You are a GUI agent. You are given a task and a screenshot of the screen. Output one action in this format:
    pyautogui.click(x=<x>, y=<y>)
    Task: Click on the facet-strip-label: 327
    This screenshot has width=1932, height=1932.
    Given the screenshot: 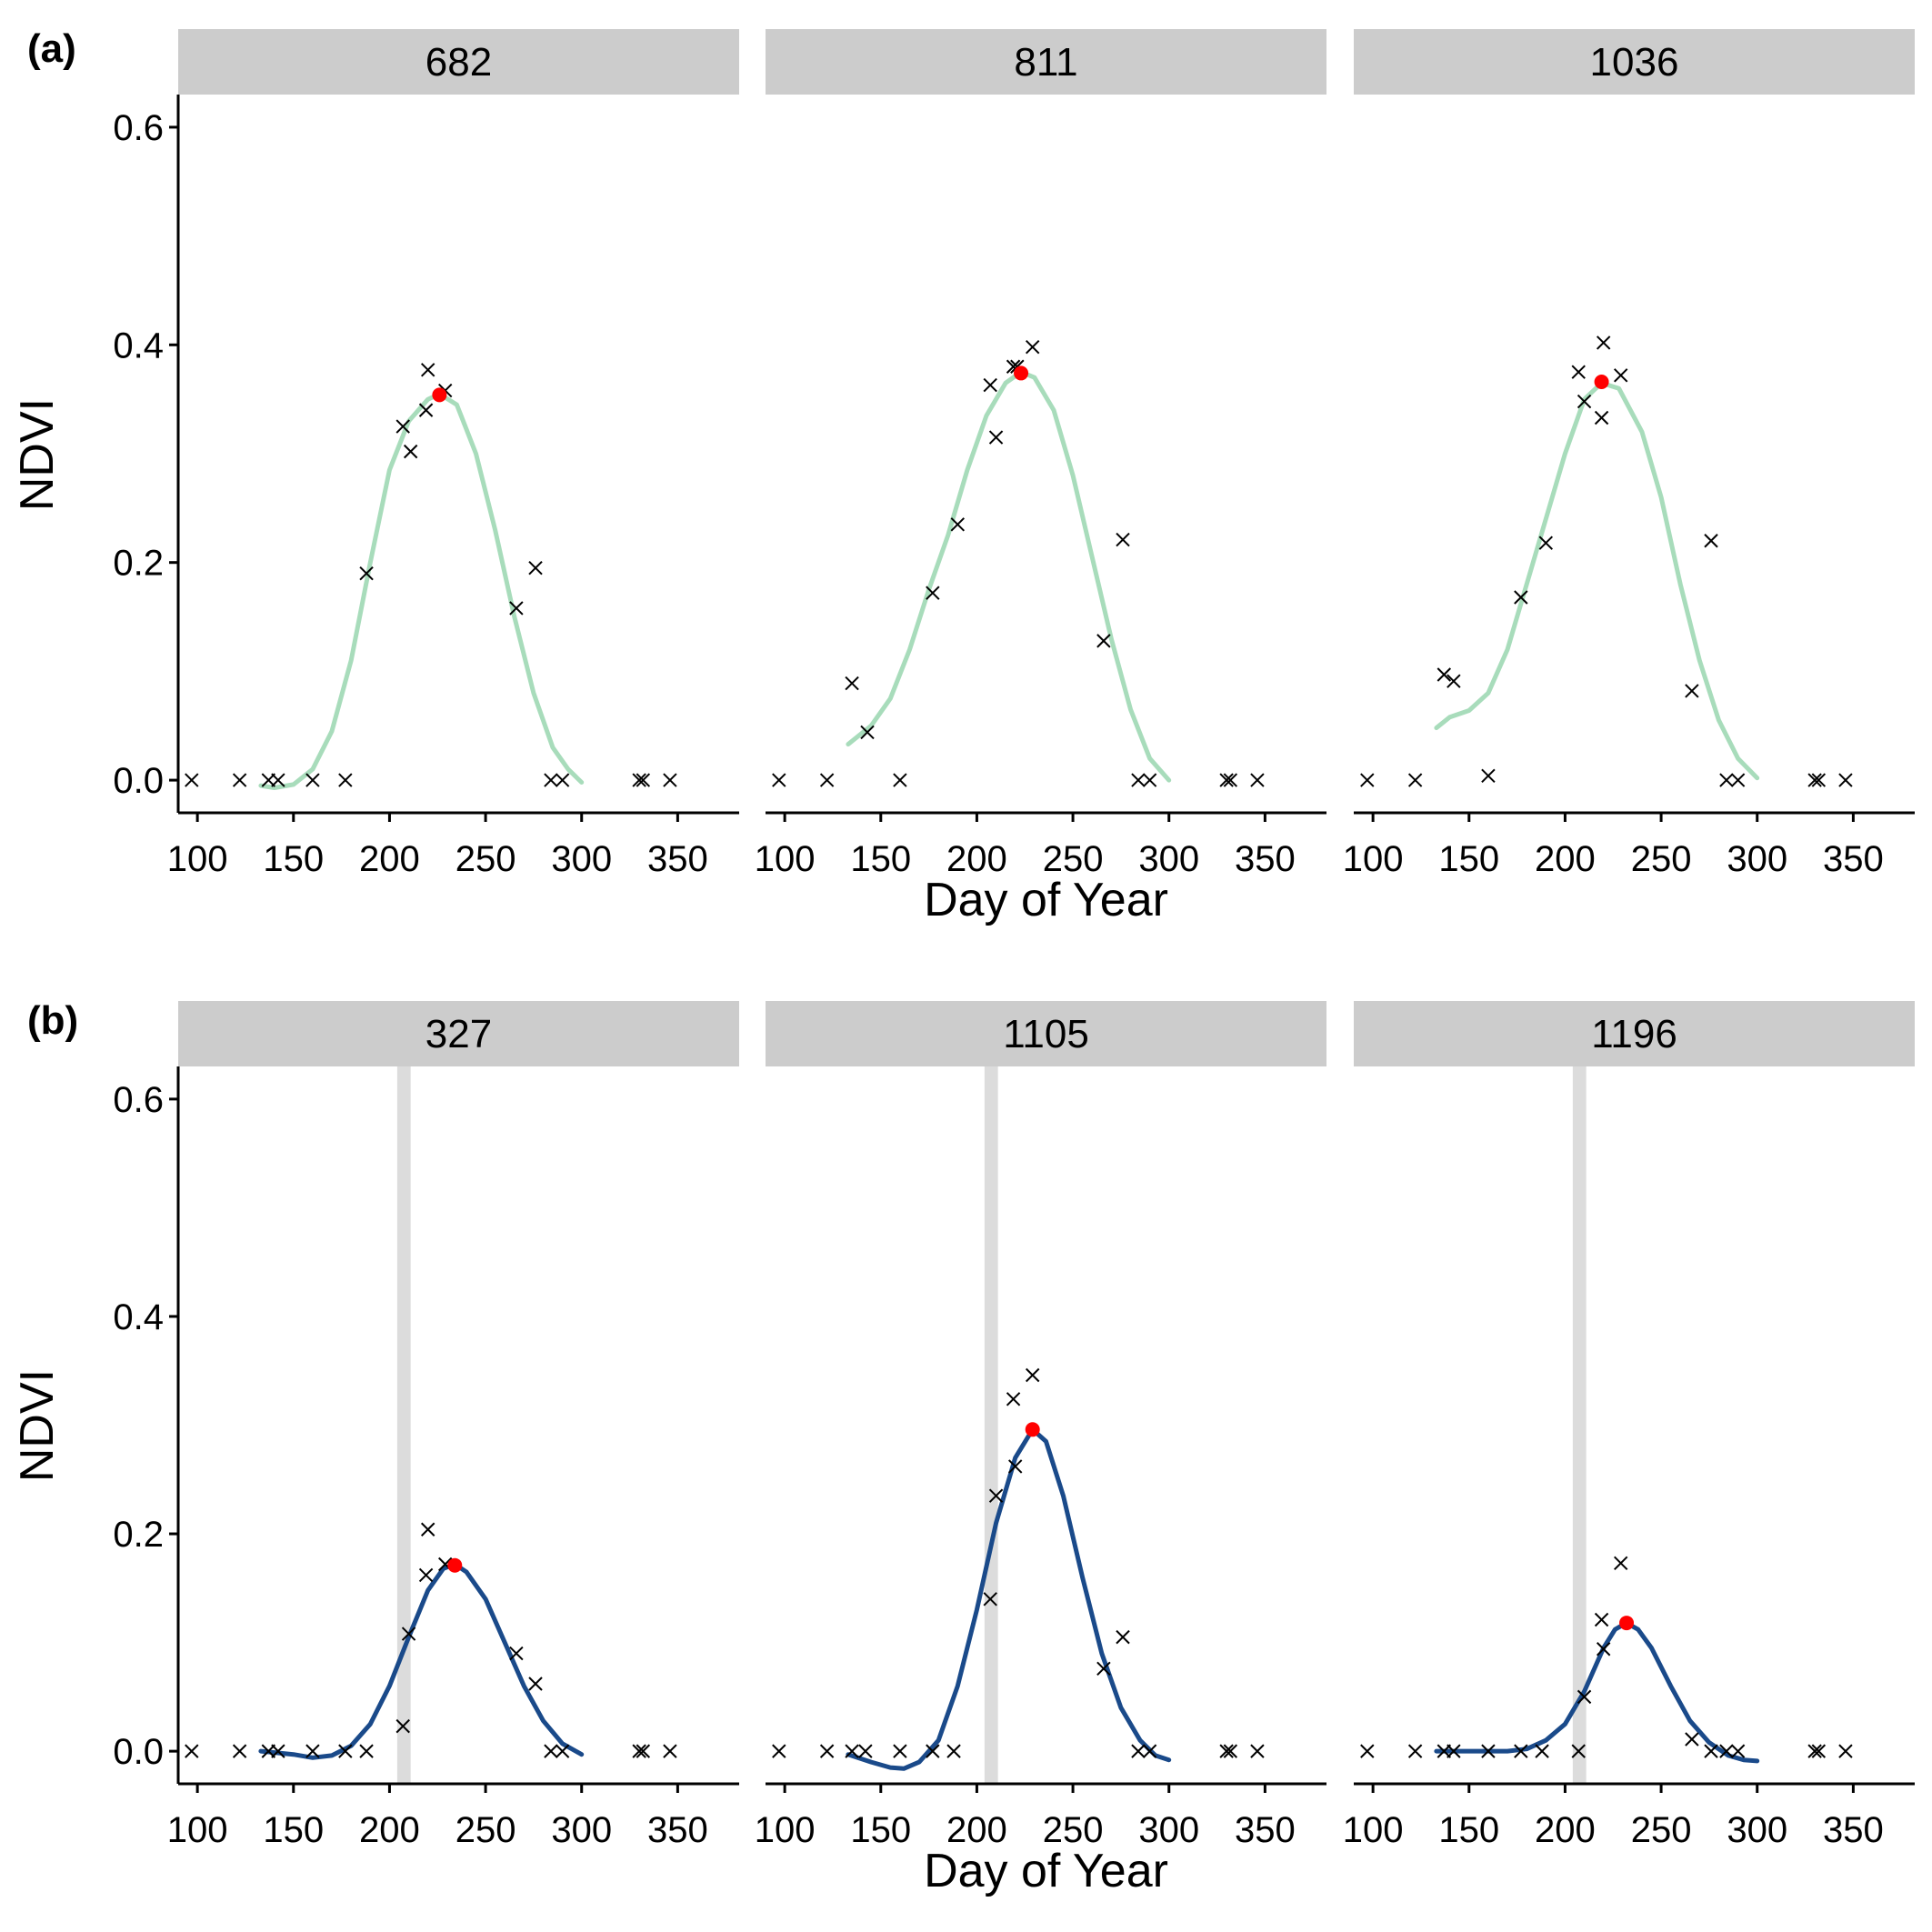 What is the action you would take?
    pyautogui.click(x=458, y=1034)
    